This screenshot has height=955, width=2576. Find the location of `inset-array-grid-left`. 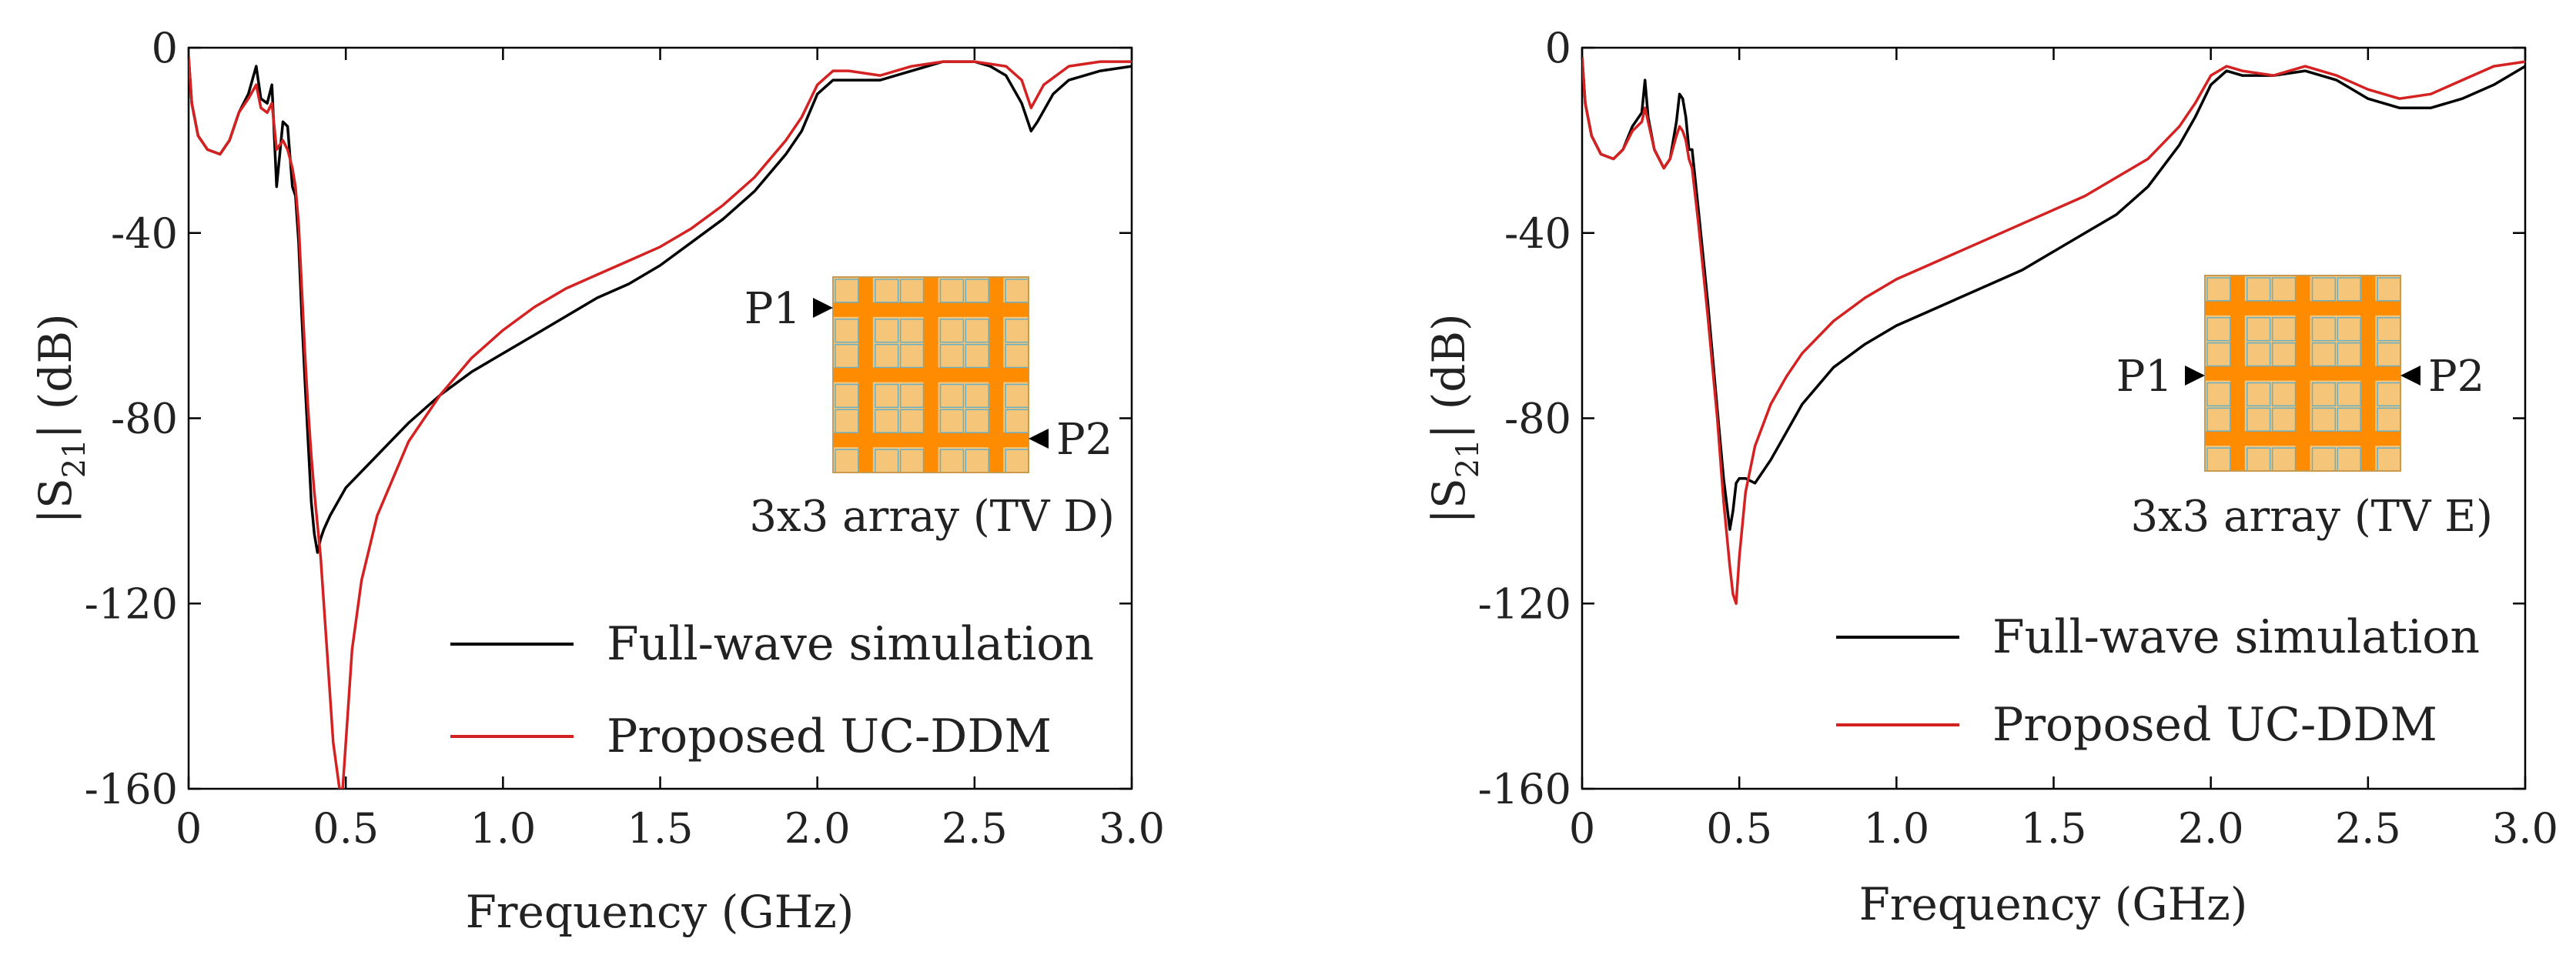

inset-array-grid-left is located at coordinates (930, 374).